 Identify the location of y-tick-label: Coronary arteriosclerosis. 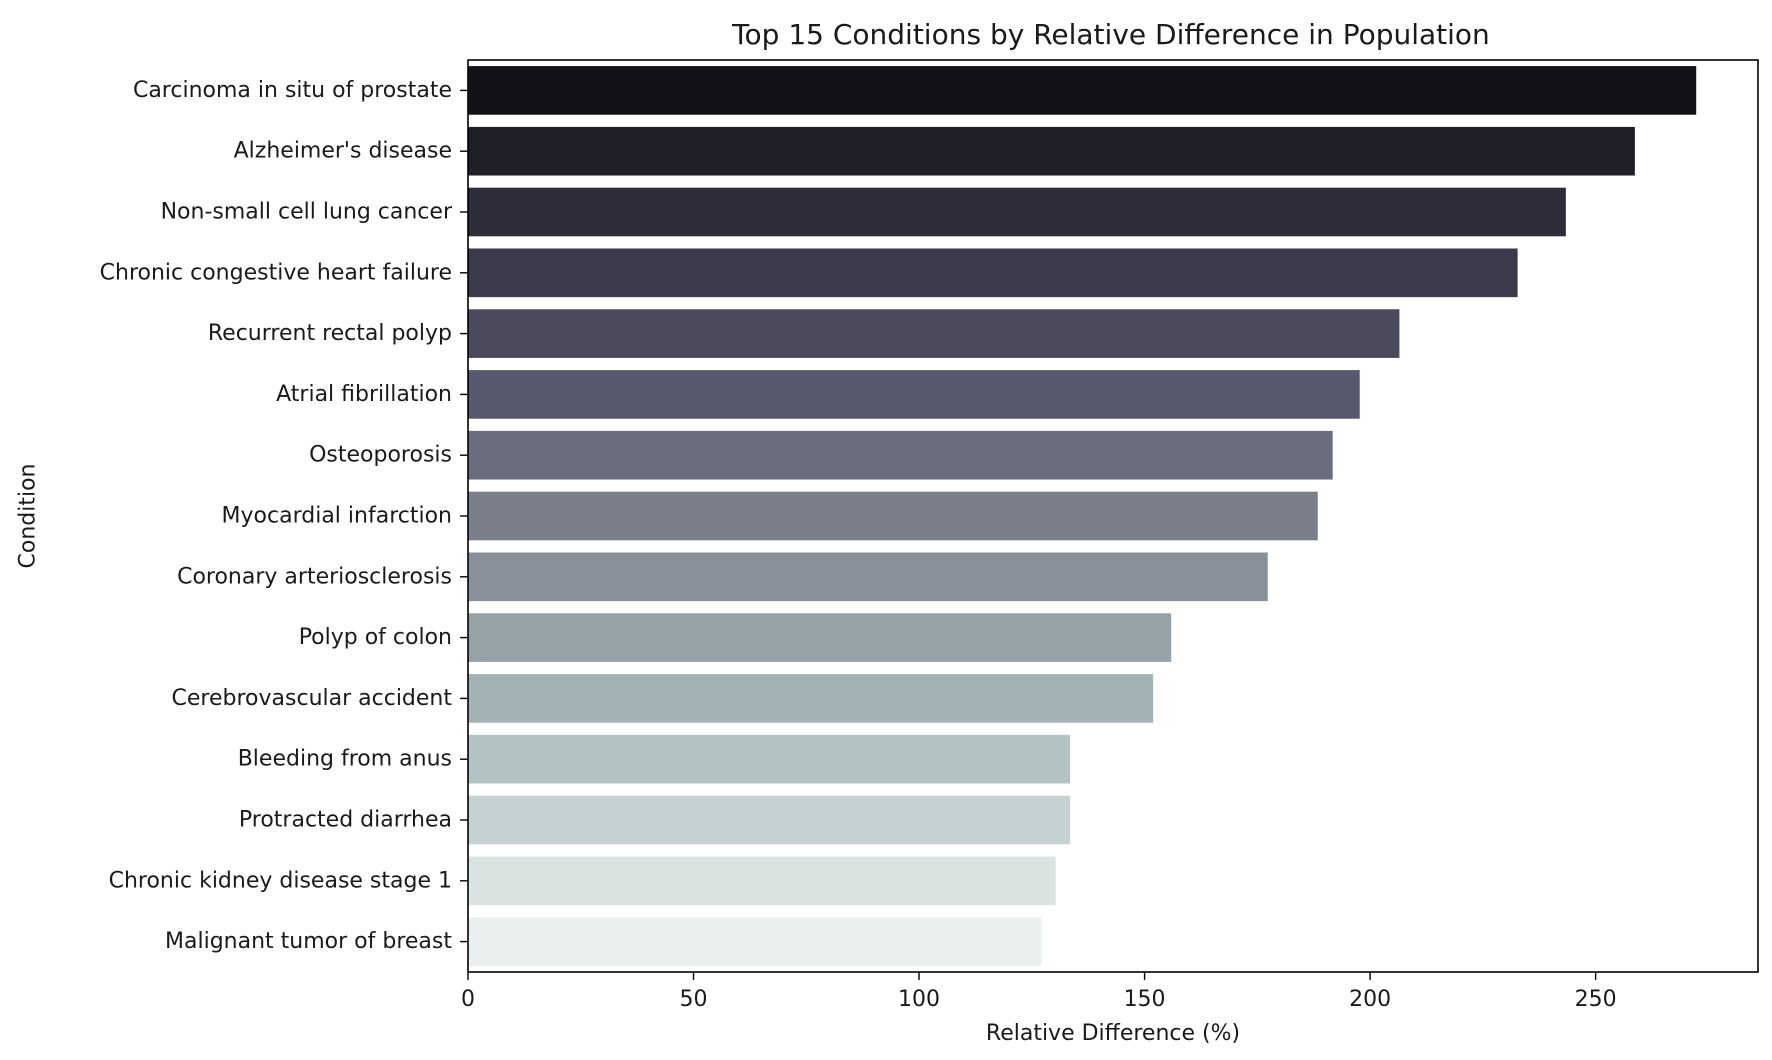
(314, 576).